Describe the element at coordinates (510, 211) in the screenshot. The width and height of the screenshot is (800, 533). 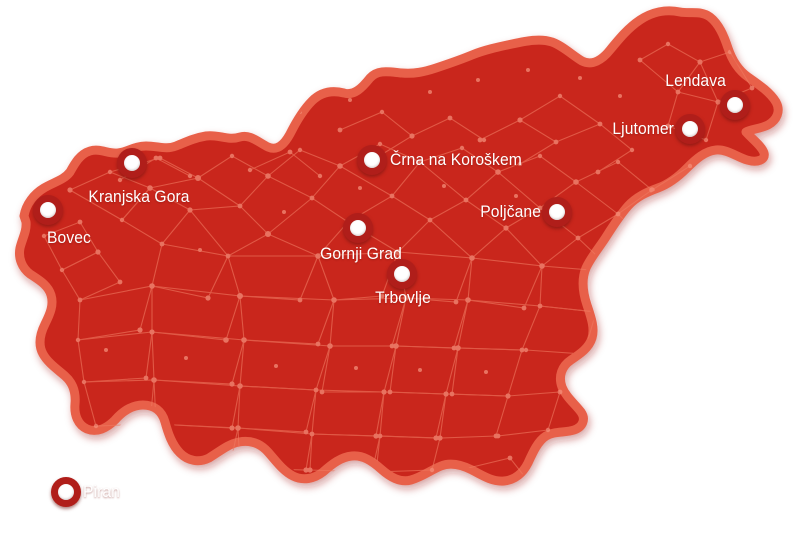
I see `city-label-poljcane: Poljčane` at that location.